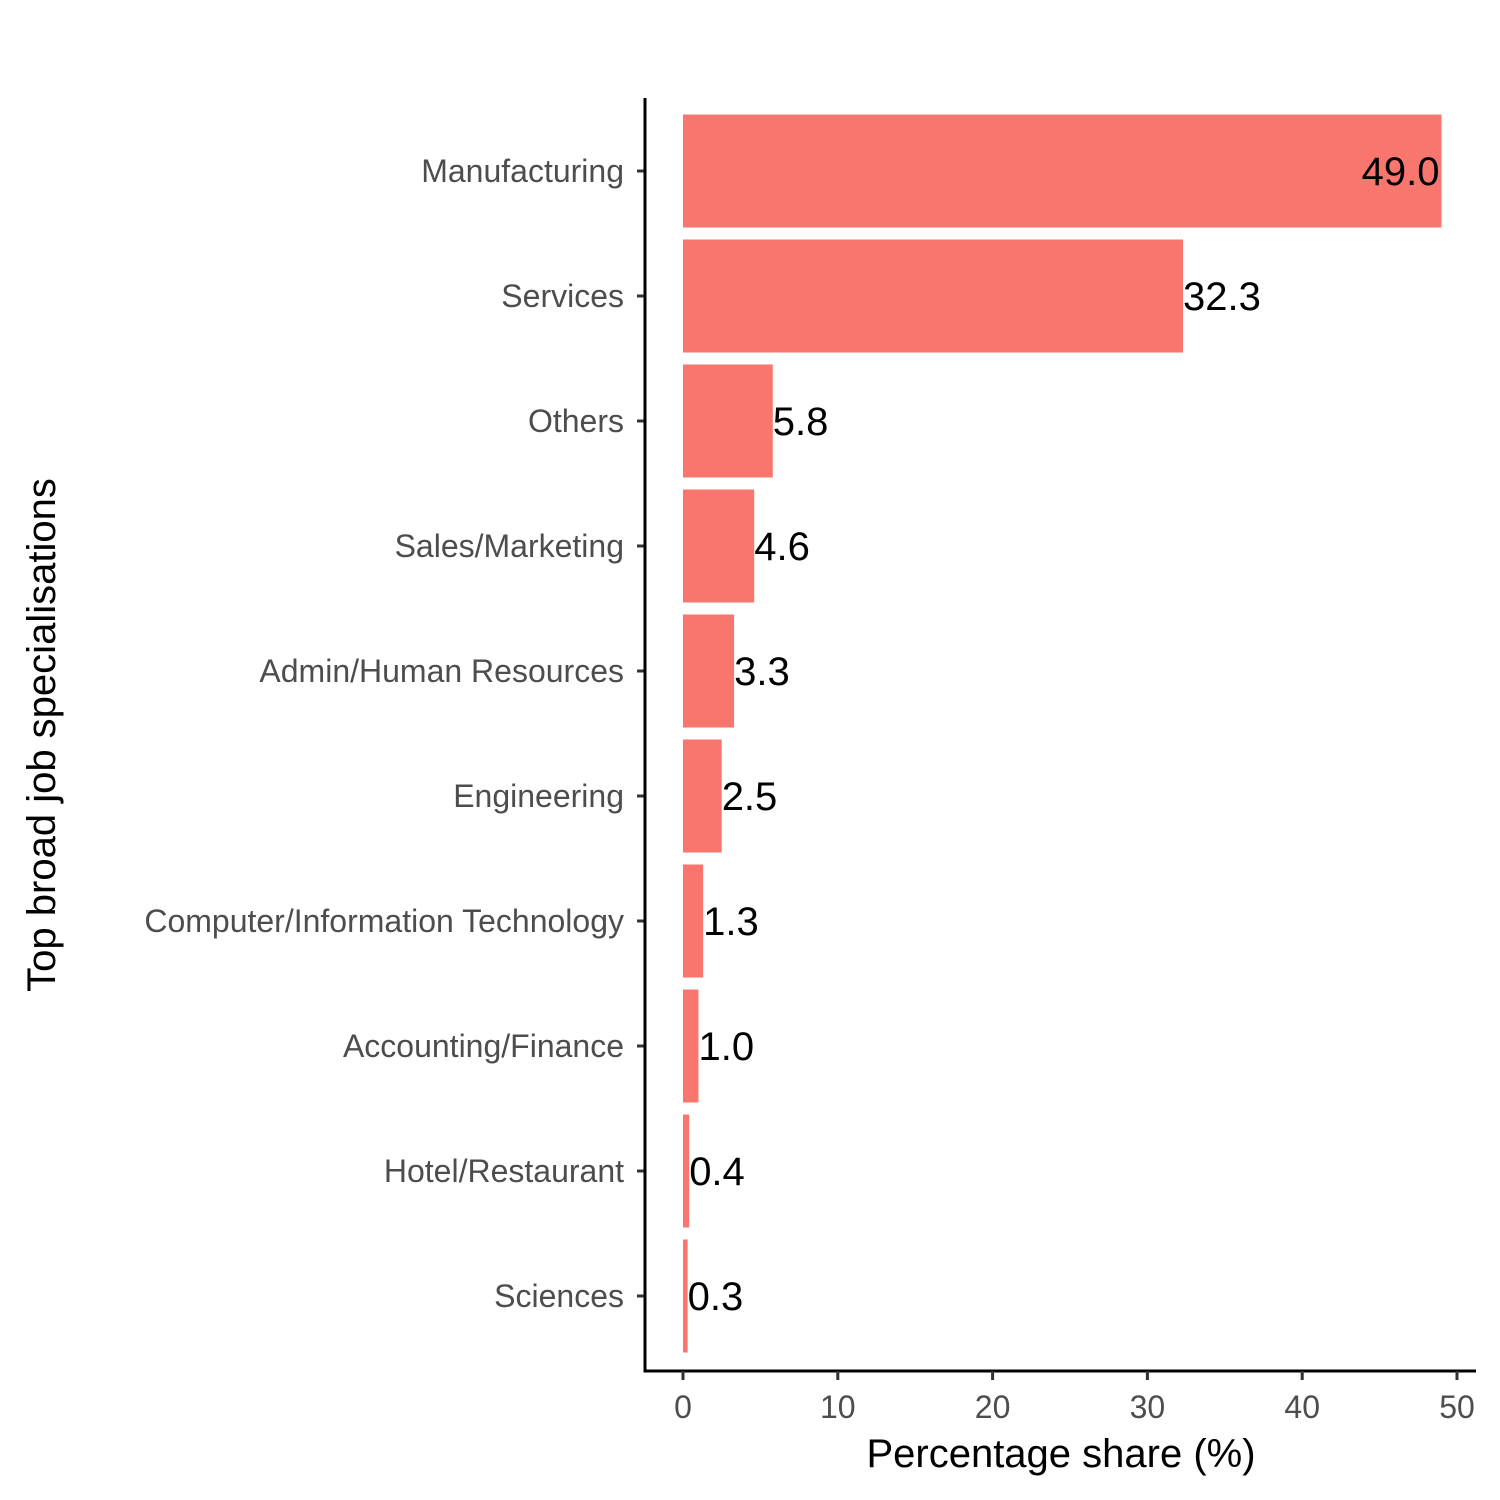 Image resolution: width=1500 pixels, height=1500 pixels. Describe the element at coordinates (716, 1297) in the screenshot. I see `data-label: 0.3` at that location.